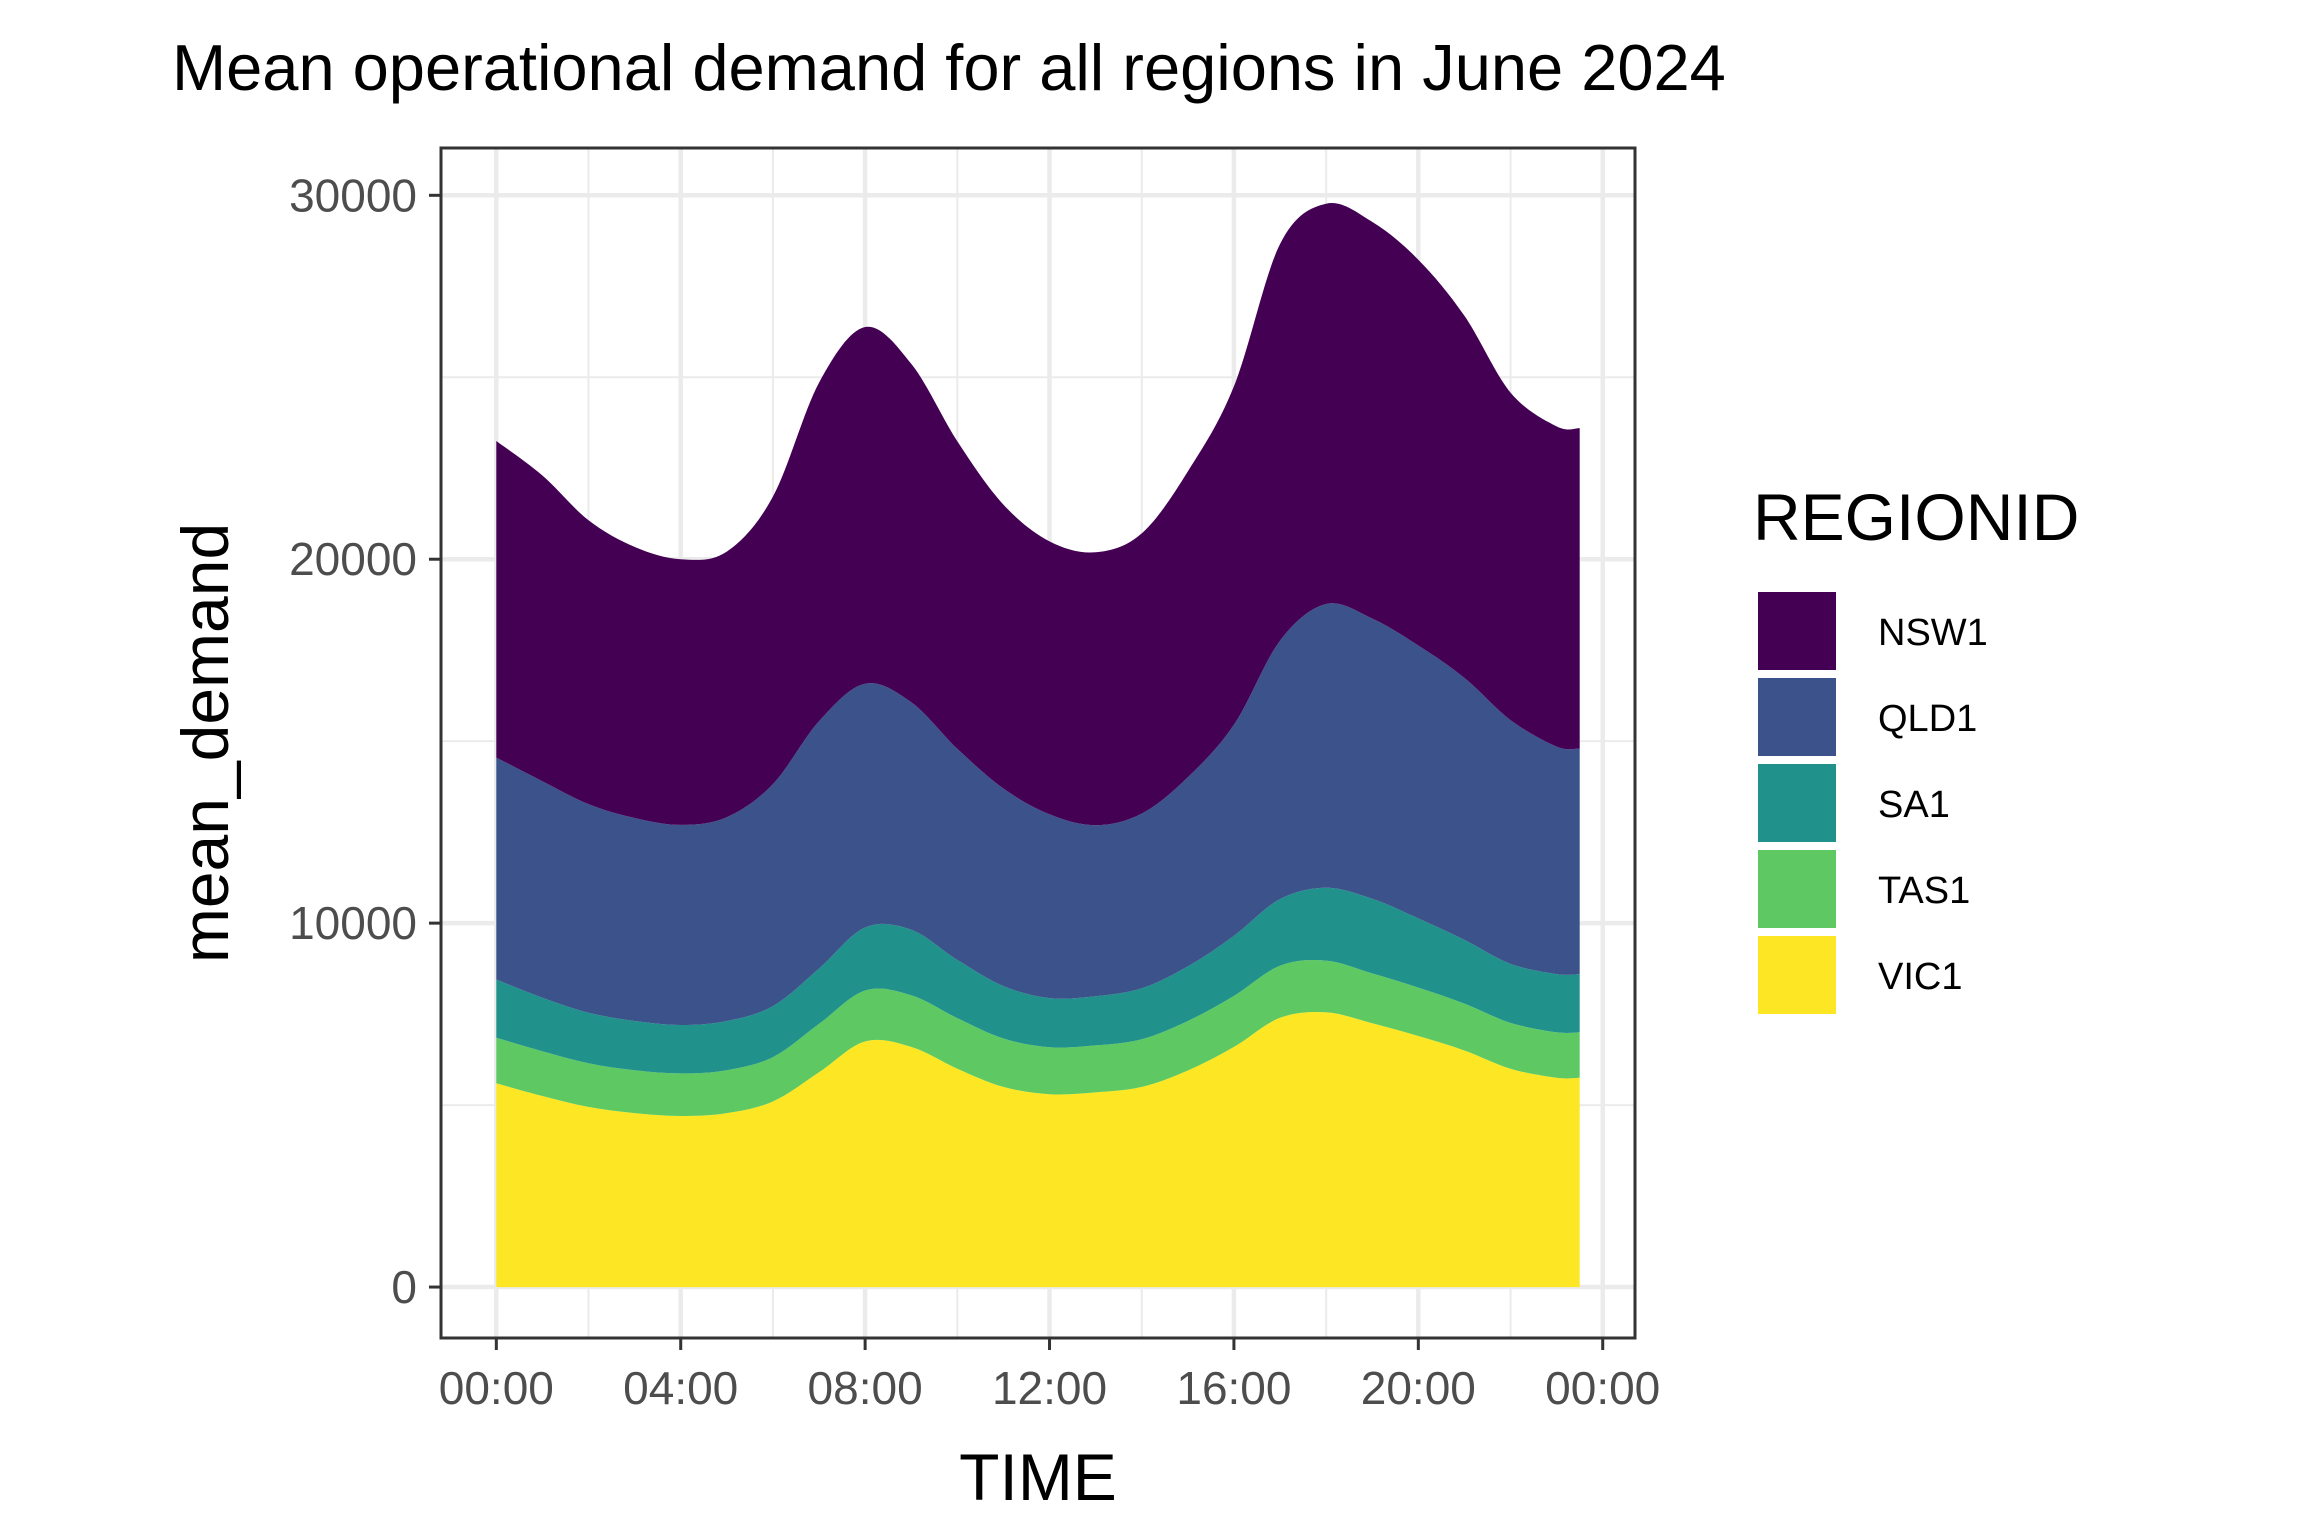 The width and height of the screenshot is (2304, 1536). What do you see at coordinates (205, 743) in the screenshot?
I see `y-axis-title: mean_demand` at bounding box center [205, 743].